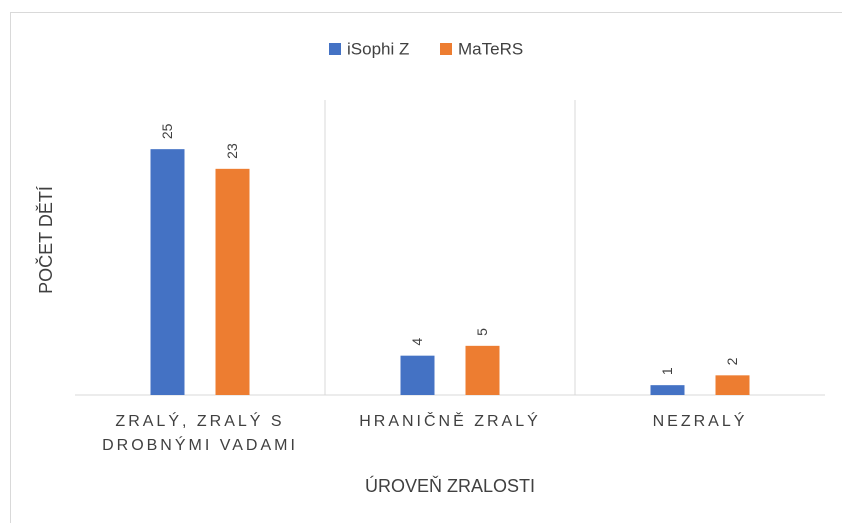 The height and width of the screenshot is (523, 842). I want to click on data-label: 1, so click(667, 371).